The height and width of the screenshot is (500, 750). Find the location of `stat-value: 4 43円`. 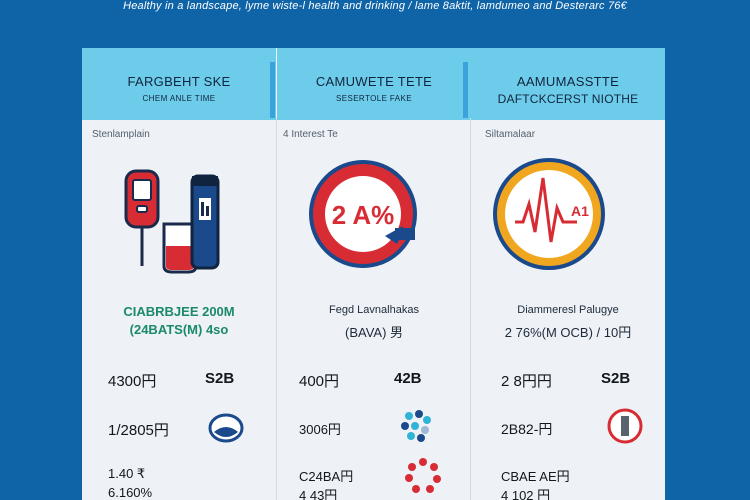

stat-value: 4 43円 is located at coordinates (318, 494).